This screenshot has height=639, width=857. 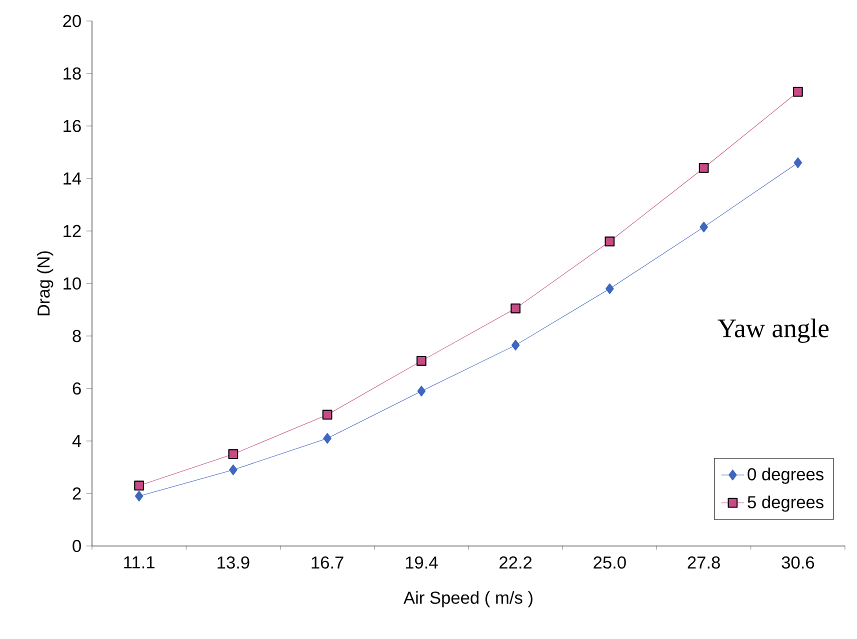 I want to click on x-tick-label: 22.2, so click(x=516, y=562).